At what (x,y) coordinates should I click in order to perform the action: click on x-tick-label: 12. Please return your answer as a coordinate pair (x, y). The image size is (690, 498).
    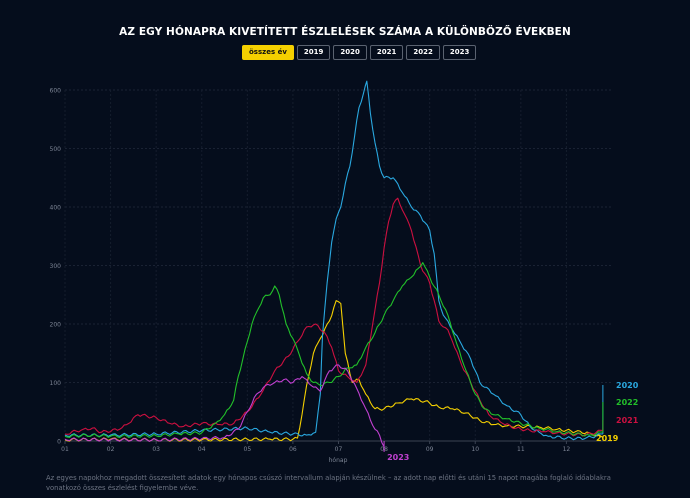
    Looking at the image, I should click on (567, 449).